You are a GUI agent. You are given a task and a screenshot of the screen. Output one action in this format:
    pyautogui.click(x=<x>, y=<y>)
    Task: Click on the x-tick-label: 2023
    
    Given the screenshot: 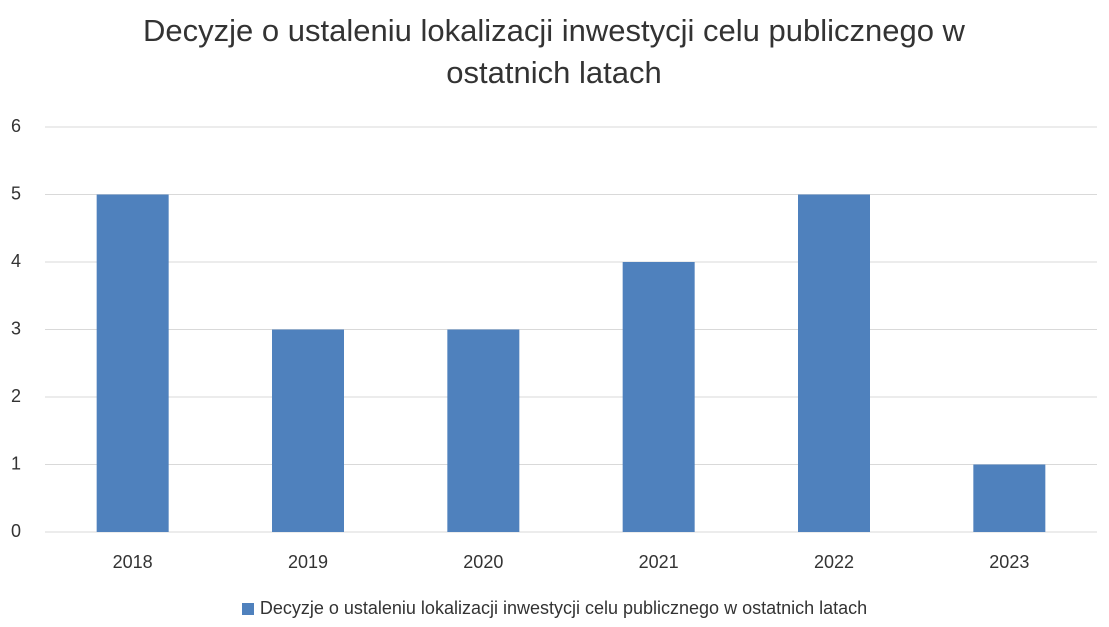 What is the action you would take?
    pyautogui.click(x=1009, y=562)
    